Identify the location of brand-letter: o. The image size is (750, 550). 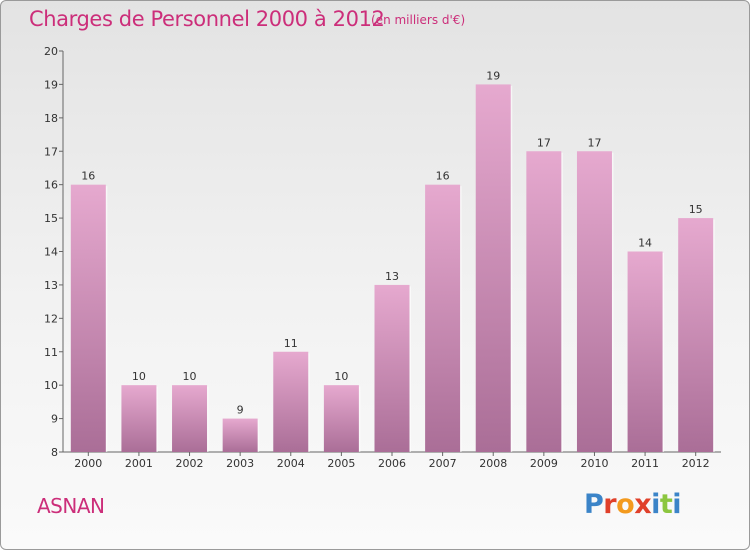
(625, 504).